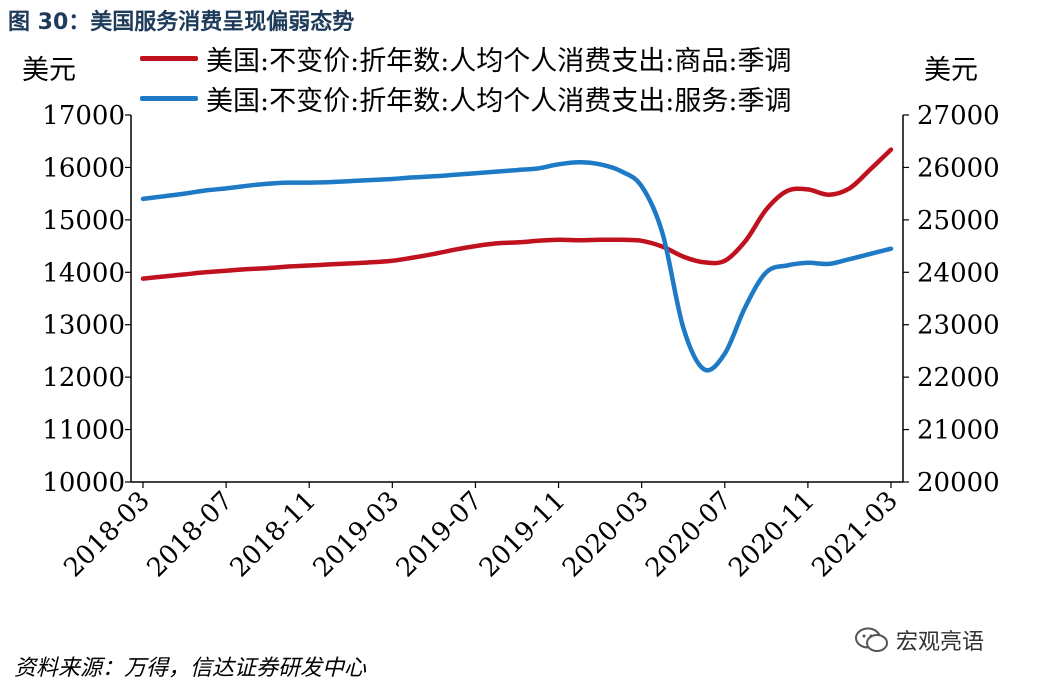 The image size is (1037, 684). What do you see at coordinates (855, 535) in the screenshot?
I see `x-tick-label: 2021-03` at bounding box center [855, 535].